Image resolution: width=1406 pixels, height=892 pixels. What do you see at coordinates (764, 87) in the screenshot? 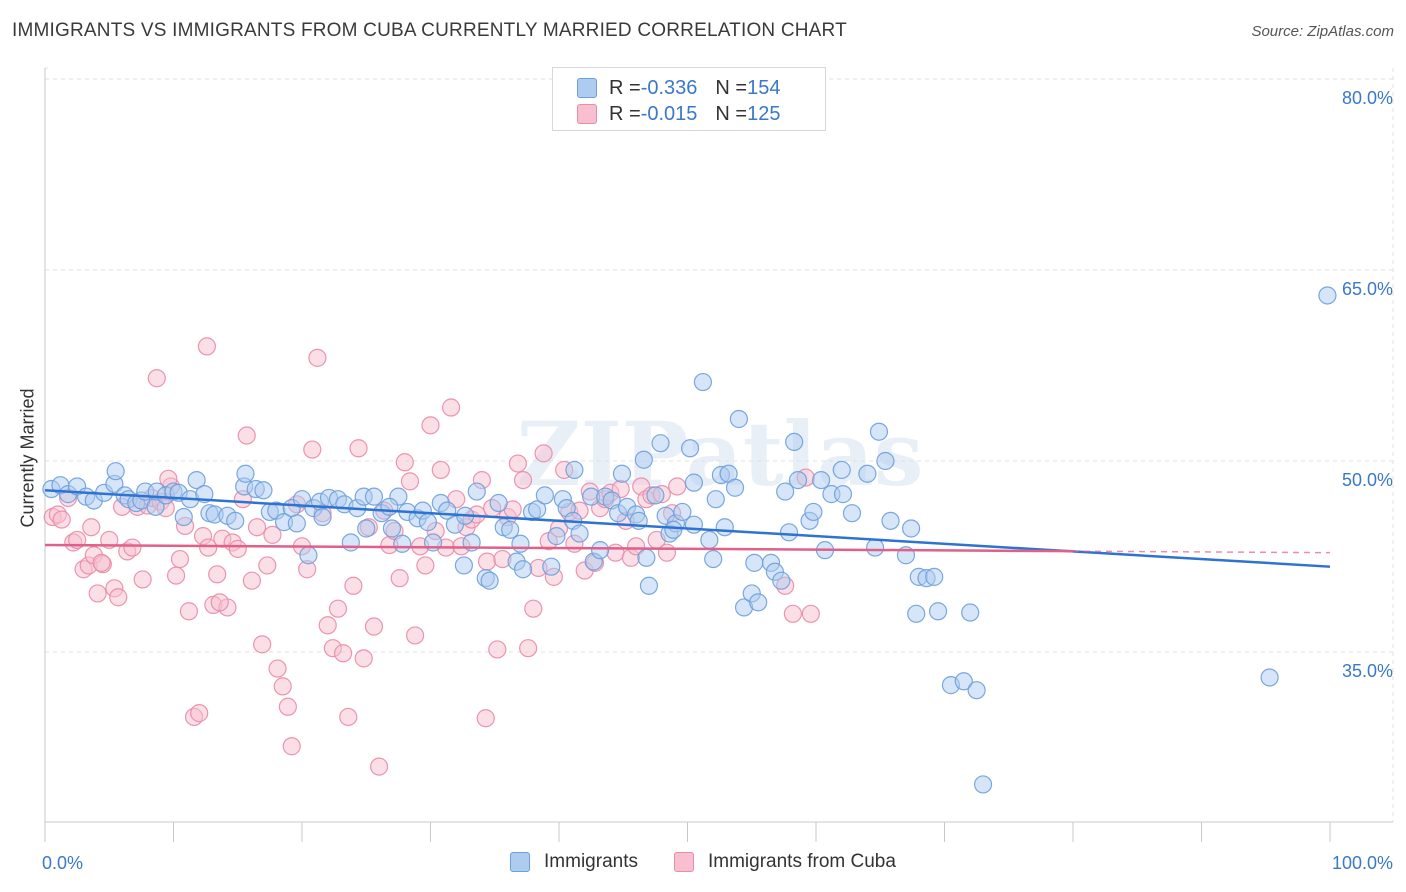
I see `legend-n-value: 154` at bounding box center [764, 87].